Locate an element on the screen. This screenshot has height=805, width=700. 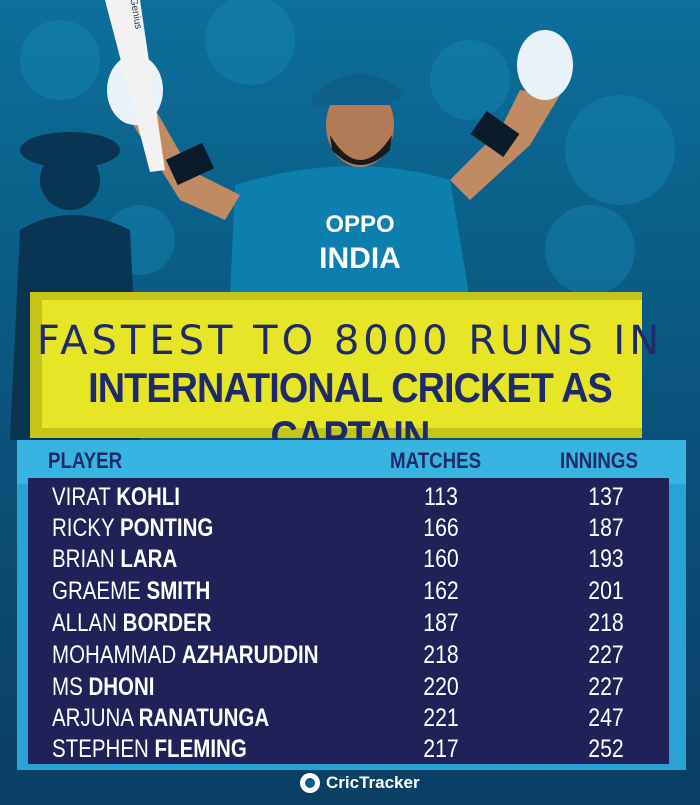
player-name: ALLAN BORDER is located at coordinates (132, 623).